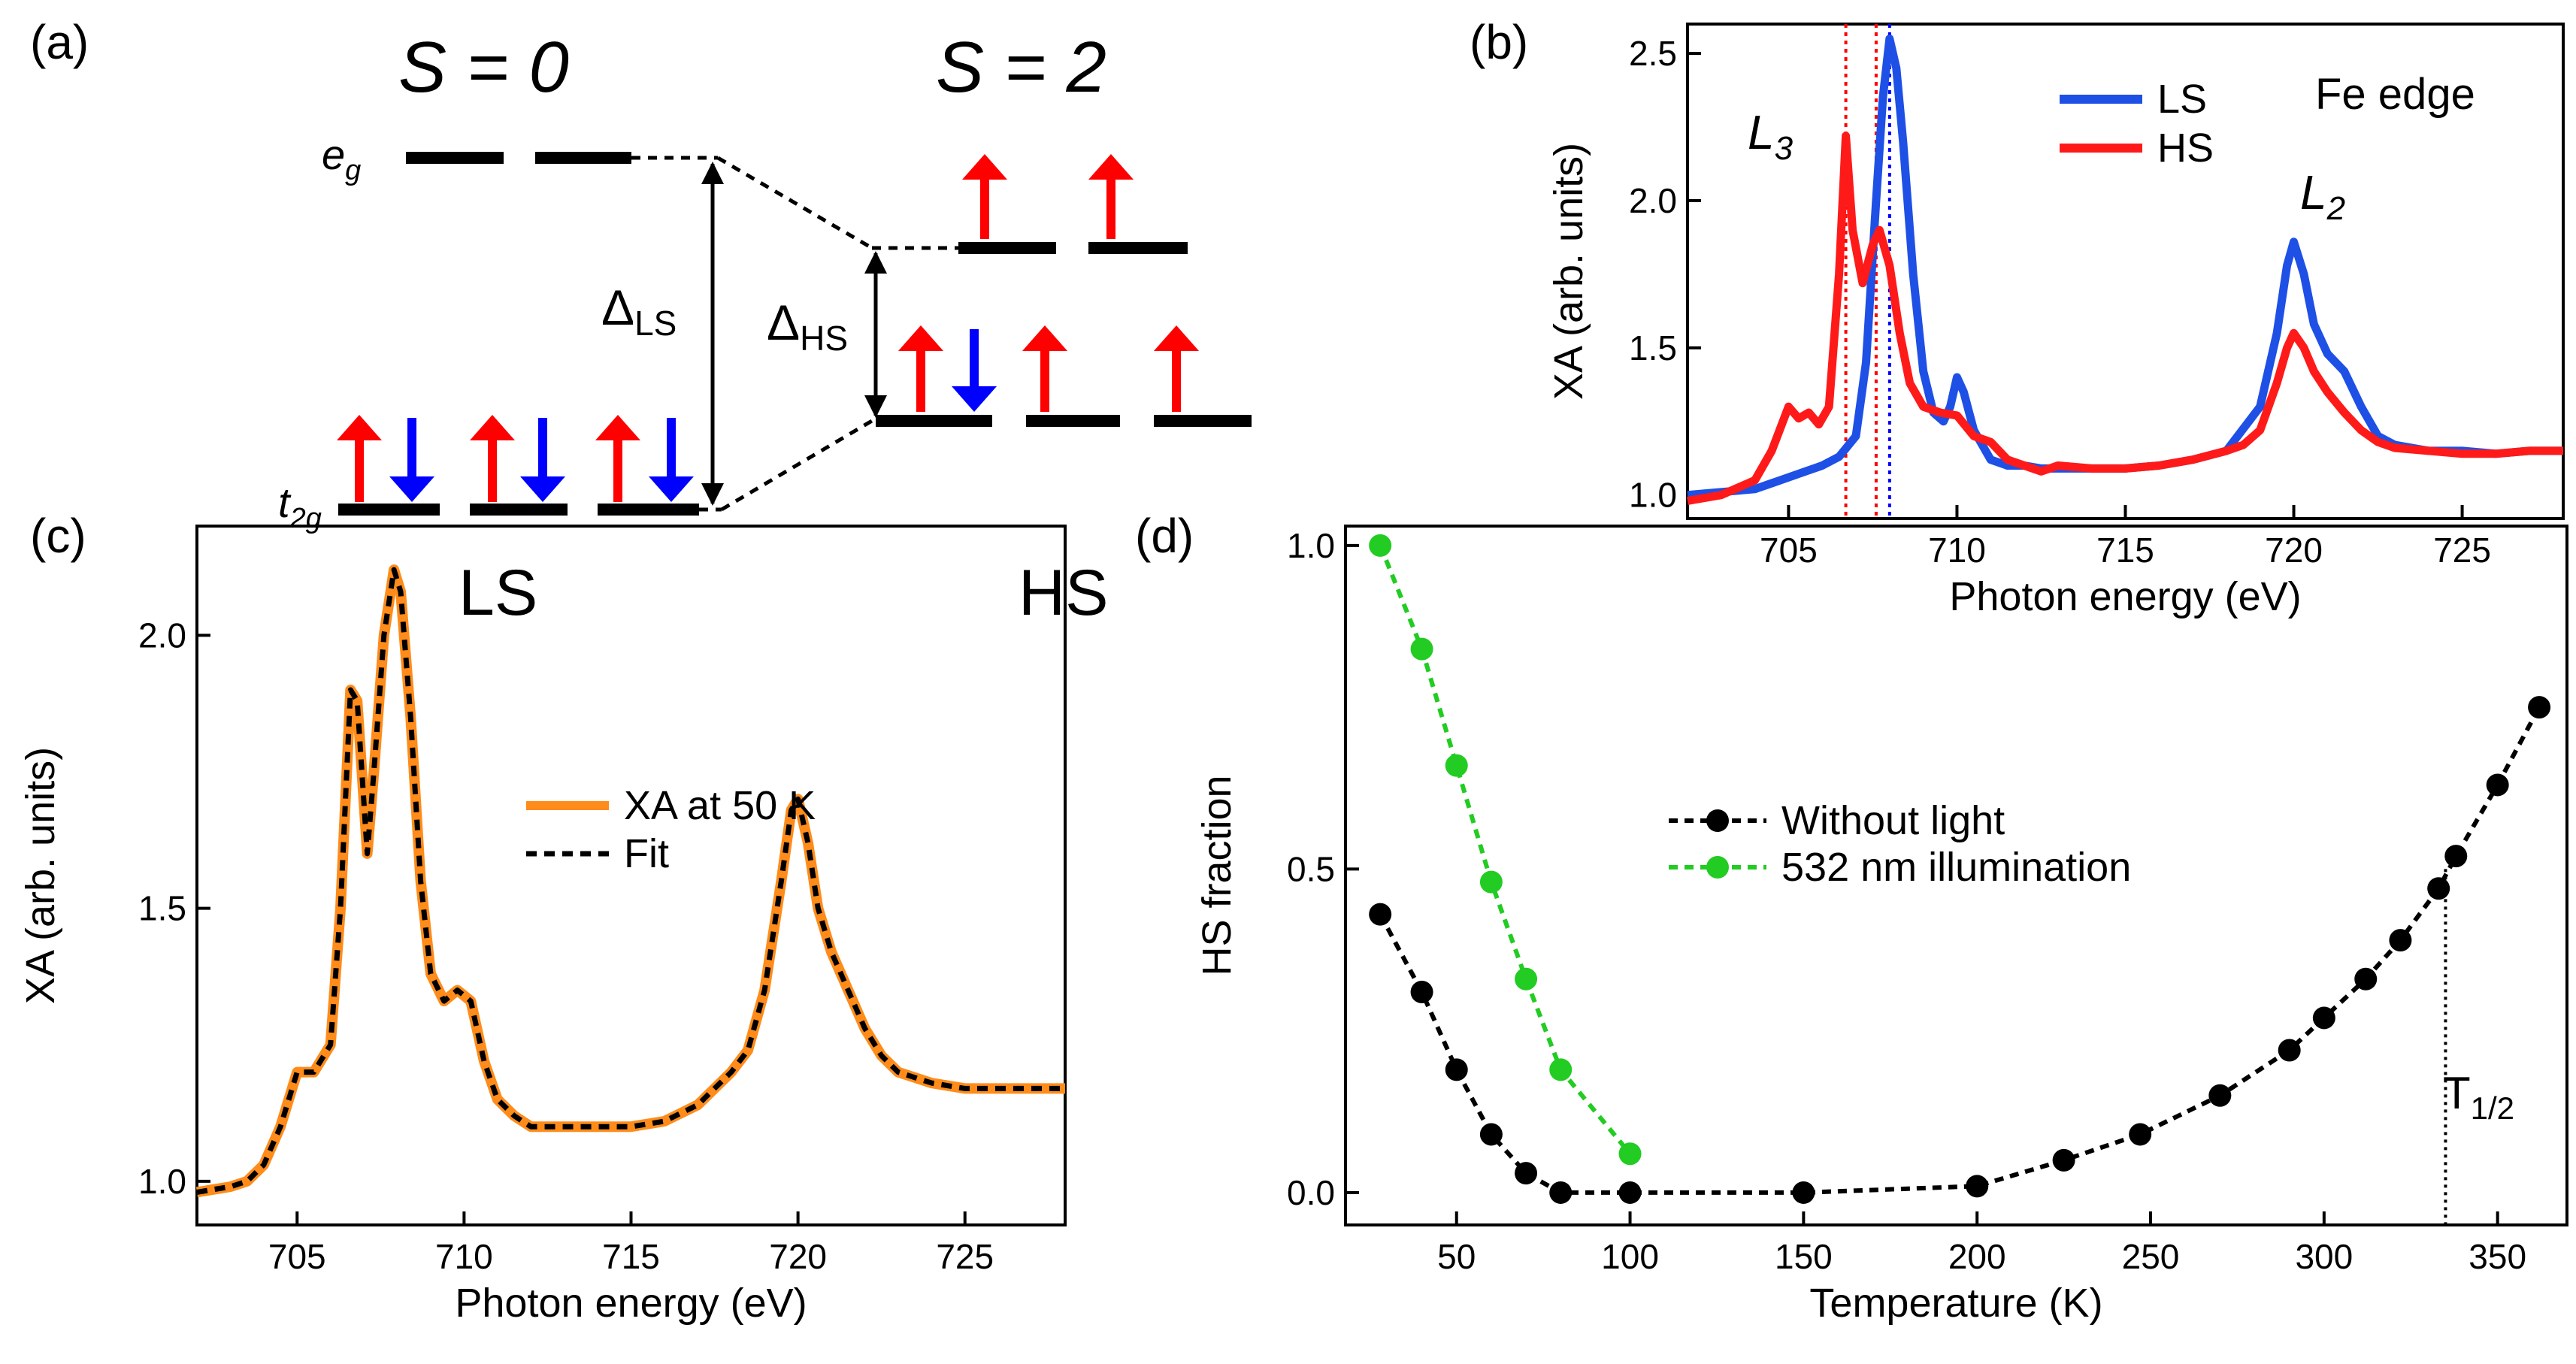  What do you see at coordinates (1804, 1256) in the screenshot?
I see `x-tick-label: 150` at bounding box center [1804, 1256].